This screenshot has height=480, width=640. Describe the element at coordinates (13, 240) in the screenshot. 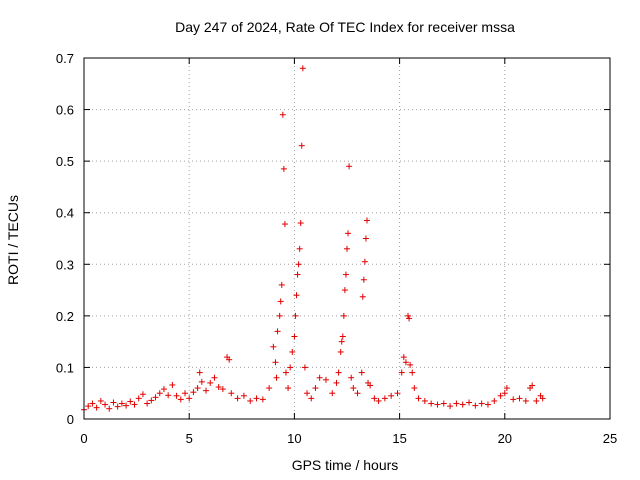

I see `y-axis-label: ROTI / TECUs` at that location.